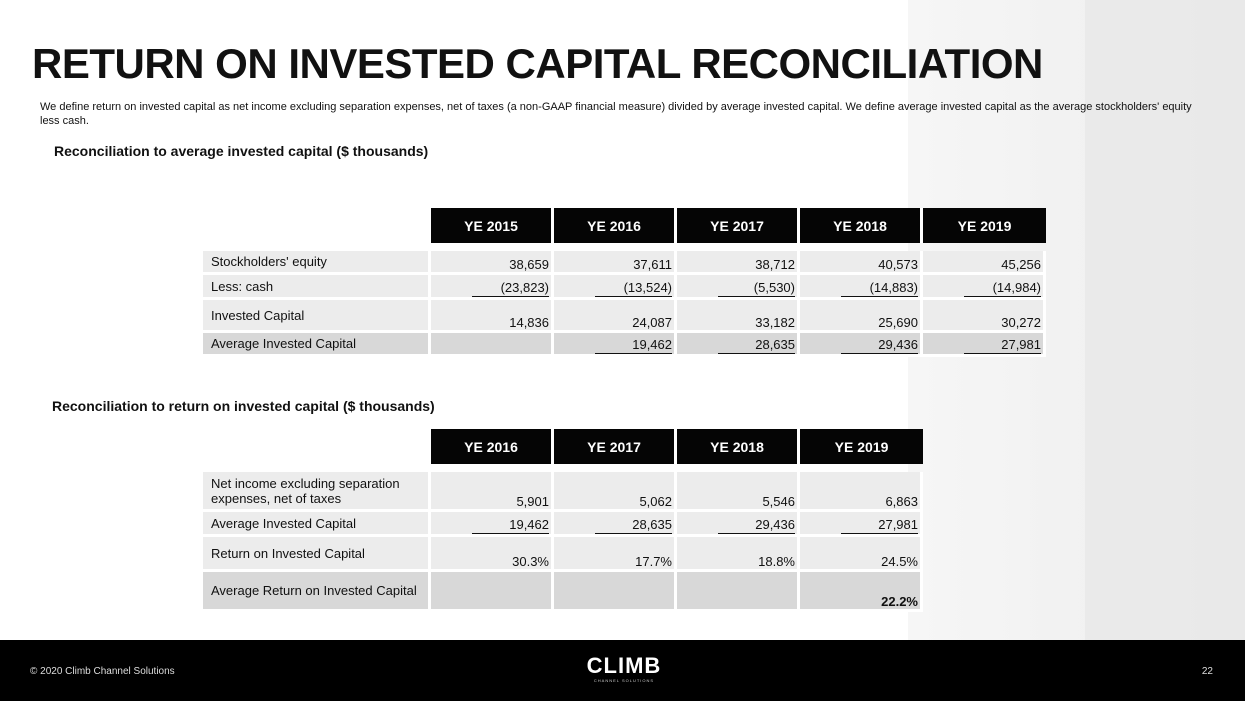 Image resolution: width=1245 pixels, height=701 pixels. I want to click on cell-value: (23,823), so click(510, 288).